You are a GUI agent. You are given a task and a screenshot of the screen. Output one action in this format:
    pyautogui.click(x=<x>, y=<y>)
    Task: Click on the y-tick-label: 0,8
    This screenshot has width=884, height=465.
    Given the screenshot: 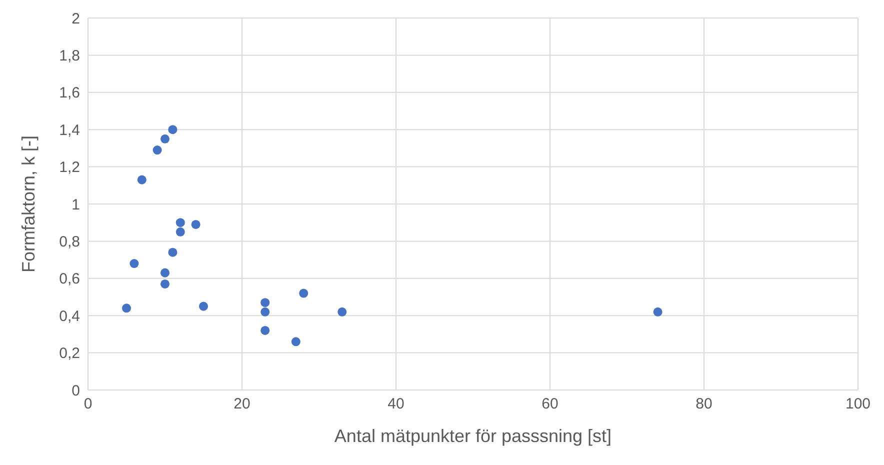 What is the action you would take?
    pyautogui.click(x=69, y=242)
    